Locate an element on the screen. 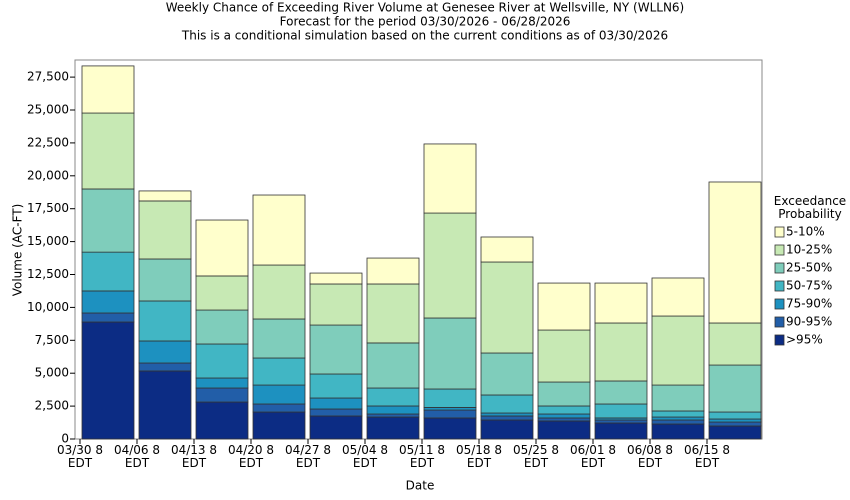 The height and width of the screenshot is (500, 850). legend-label: 5-10% is located at coordinates (805, 232).